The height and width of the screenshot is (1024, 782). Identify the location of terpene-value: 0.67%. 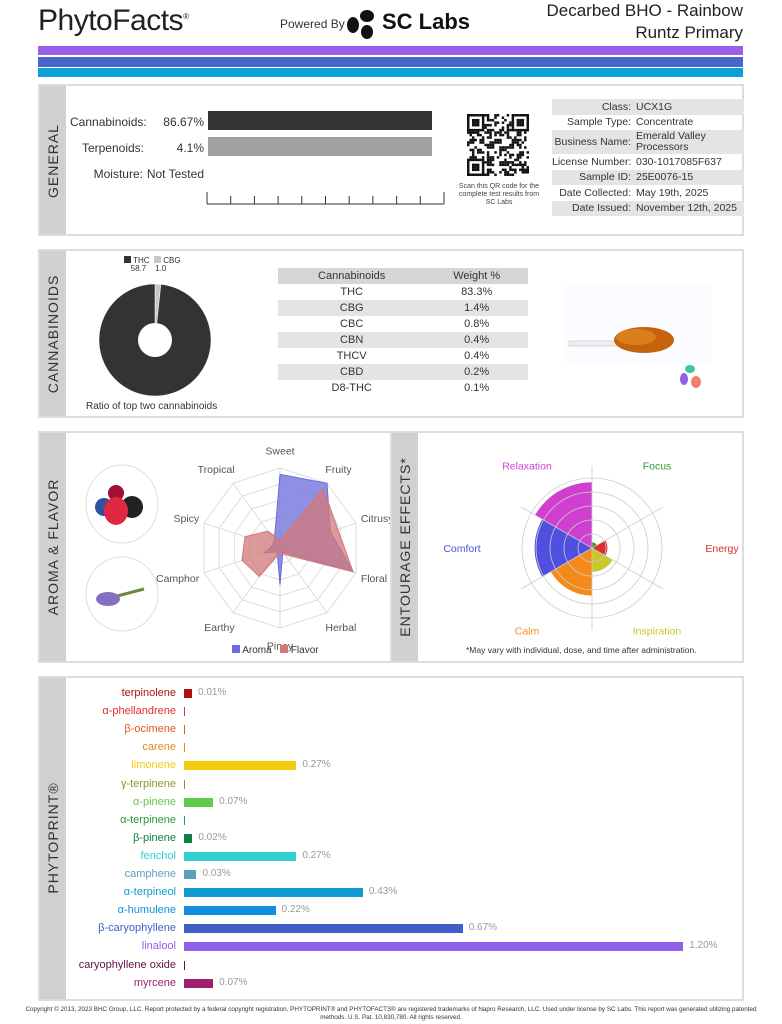
(483, 928).